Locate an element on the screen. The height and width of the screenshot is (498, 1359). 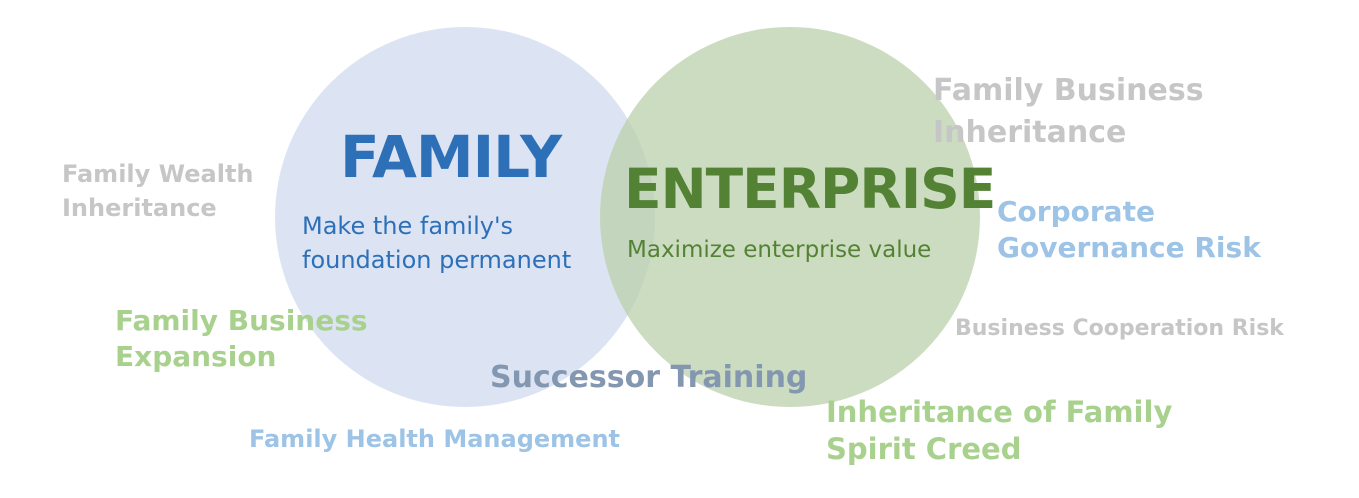
family-wealth-inheritance-line-1: Family Wealth is located at coordinates (158, 174).